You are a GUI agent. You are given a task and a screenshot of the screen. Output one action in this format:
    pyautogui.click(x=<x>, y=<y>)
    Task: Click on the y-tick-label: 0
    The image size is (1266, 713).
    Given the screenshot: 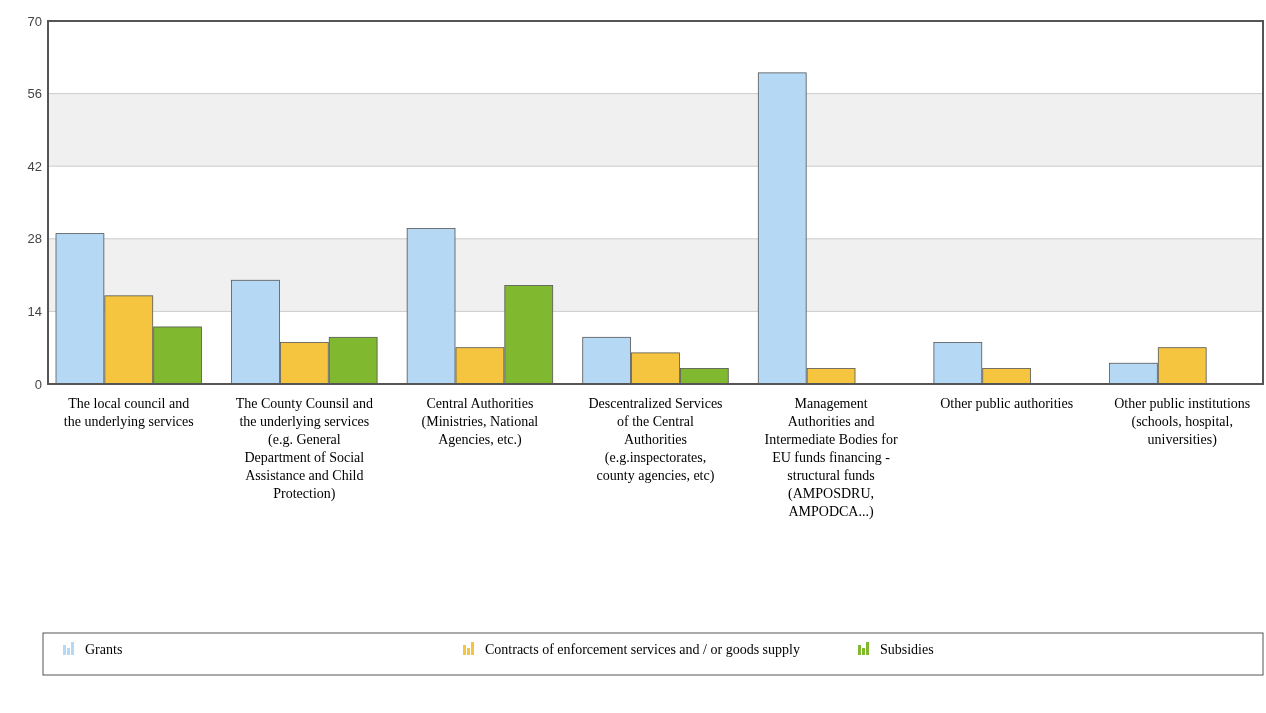 What is the action you would take?
    pyautogui.click(x=38, y=384)
    